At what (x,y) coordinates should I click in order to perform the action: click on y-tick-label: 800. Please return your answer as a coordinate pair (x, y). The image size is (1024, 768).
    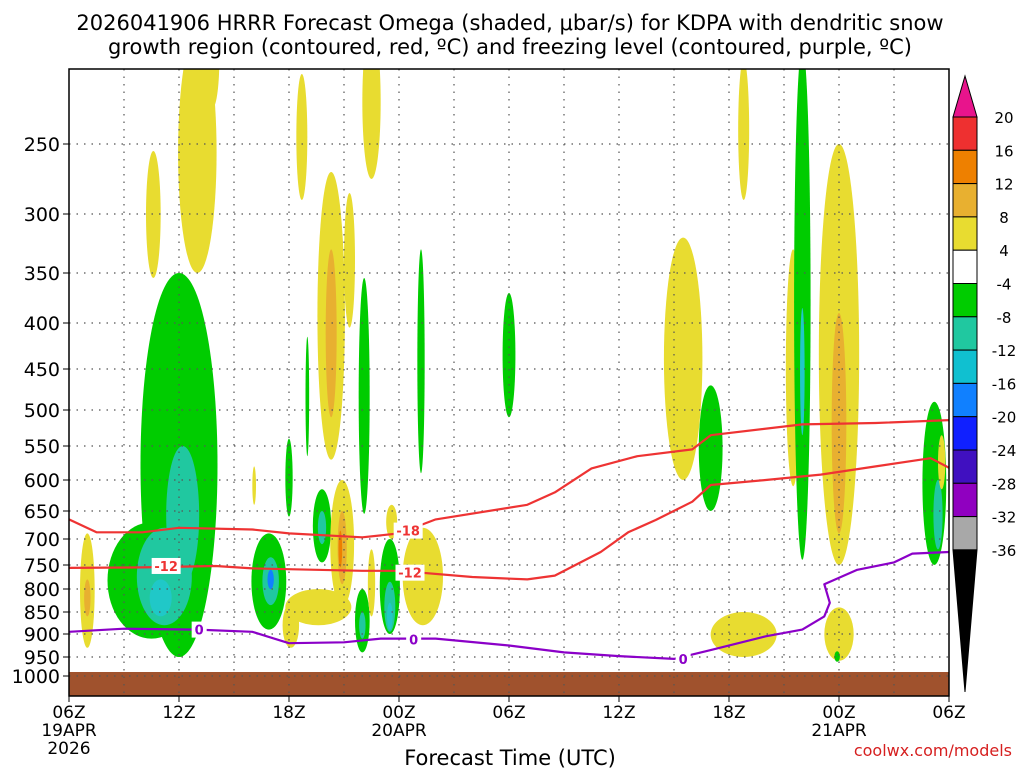
    Looking at the image, I should click on (42, 590).